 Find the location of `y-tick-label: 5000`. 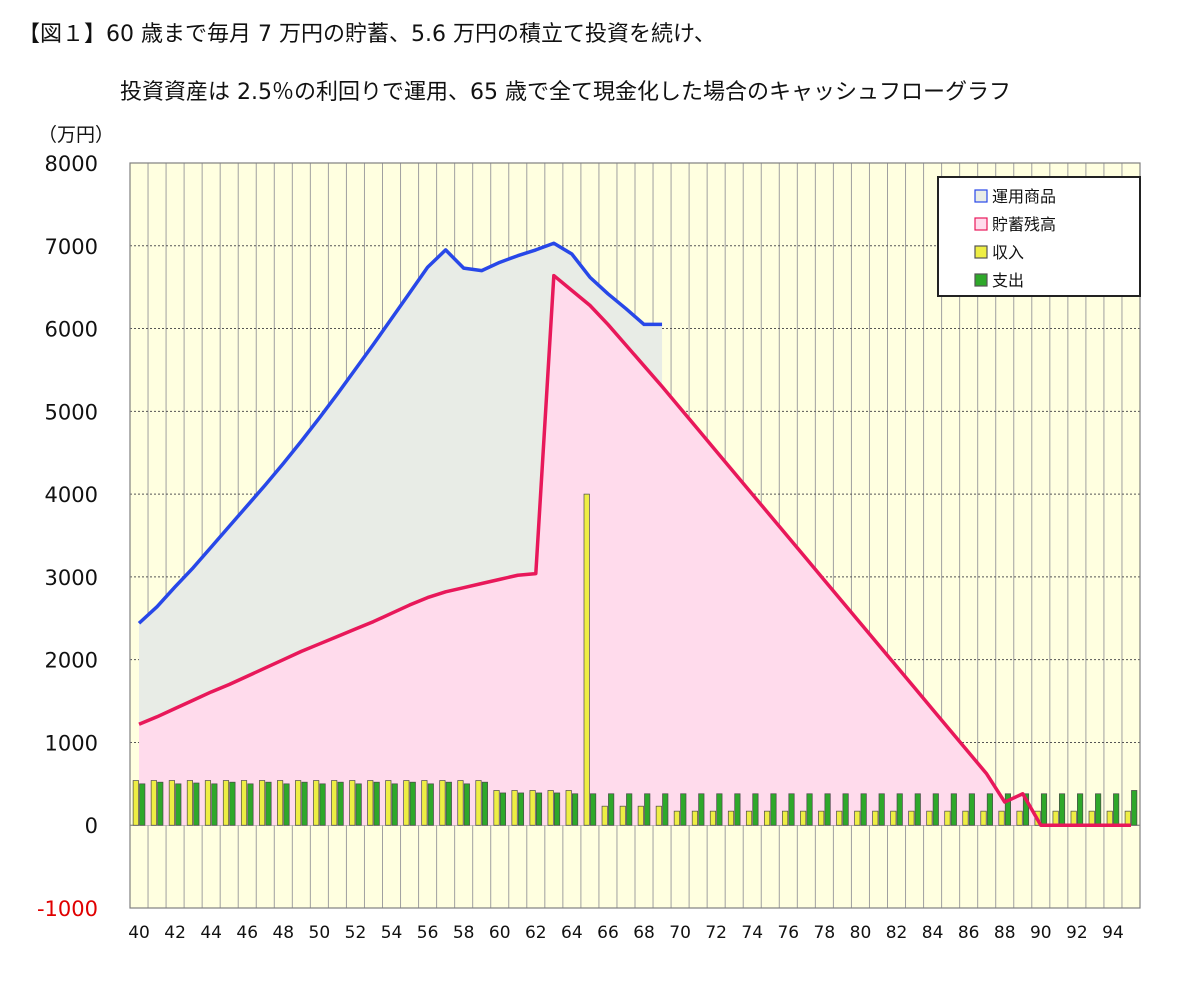

y-tick-label: 5000 is located at coordinates (71, 412).